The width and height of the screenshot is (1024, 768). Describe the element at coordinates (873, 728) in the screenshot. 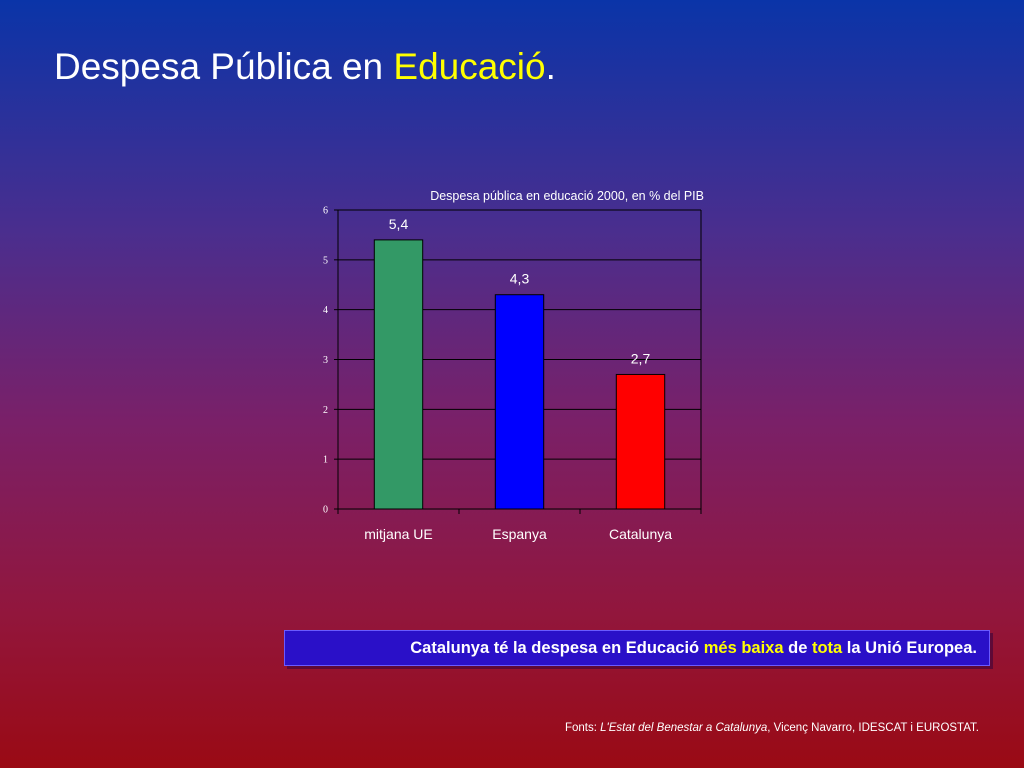

I see `sources-suffix: , Vicenç Navarro, IDESCAT i EUROSTAT.` at that location.